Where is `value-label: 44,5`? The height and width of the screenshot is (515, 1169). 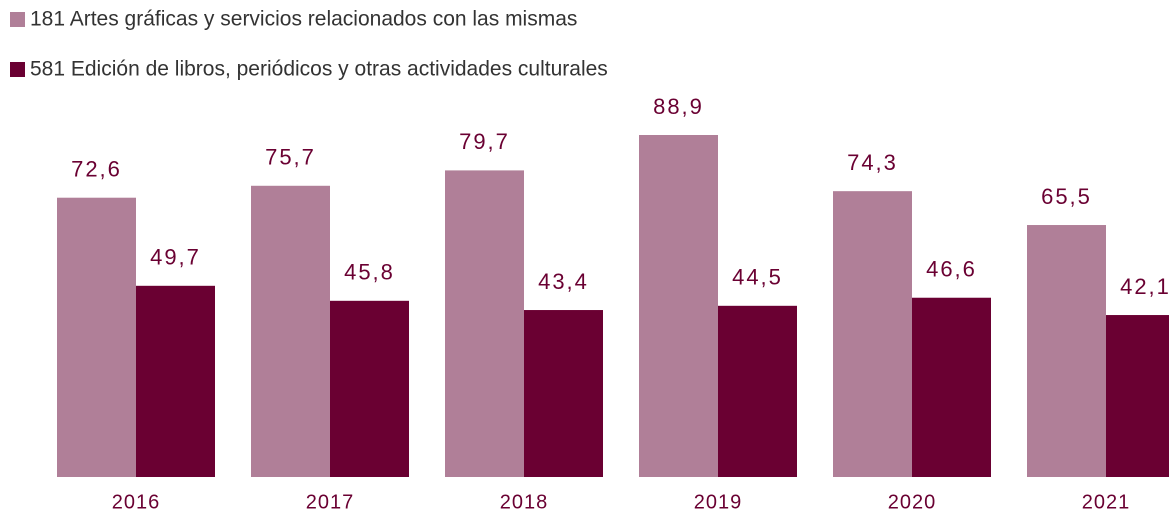 value-label: 44,5 is located at coordinates (757, 277).